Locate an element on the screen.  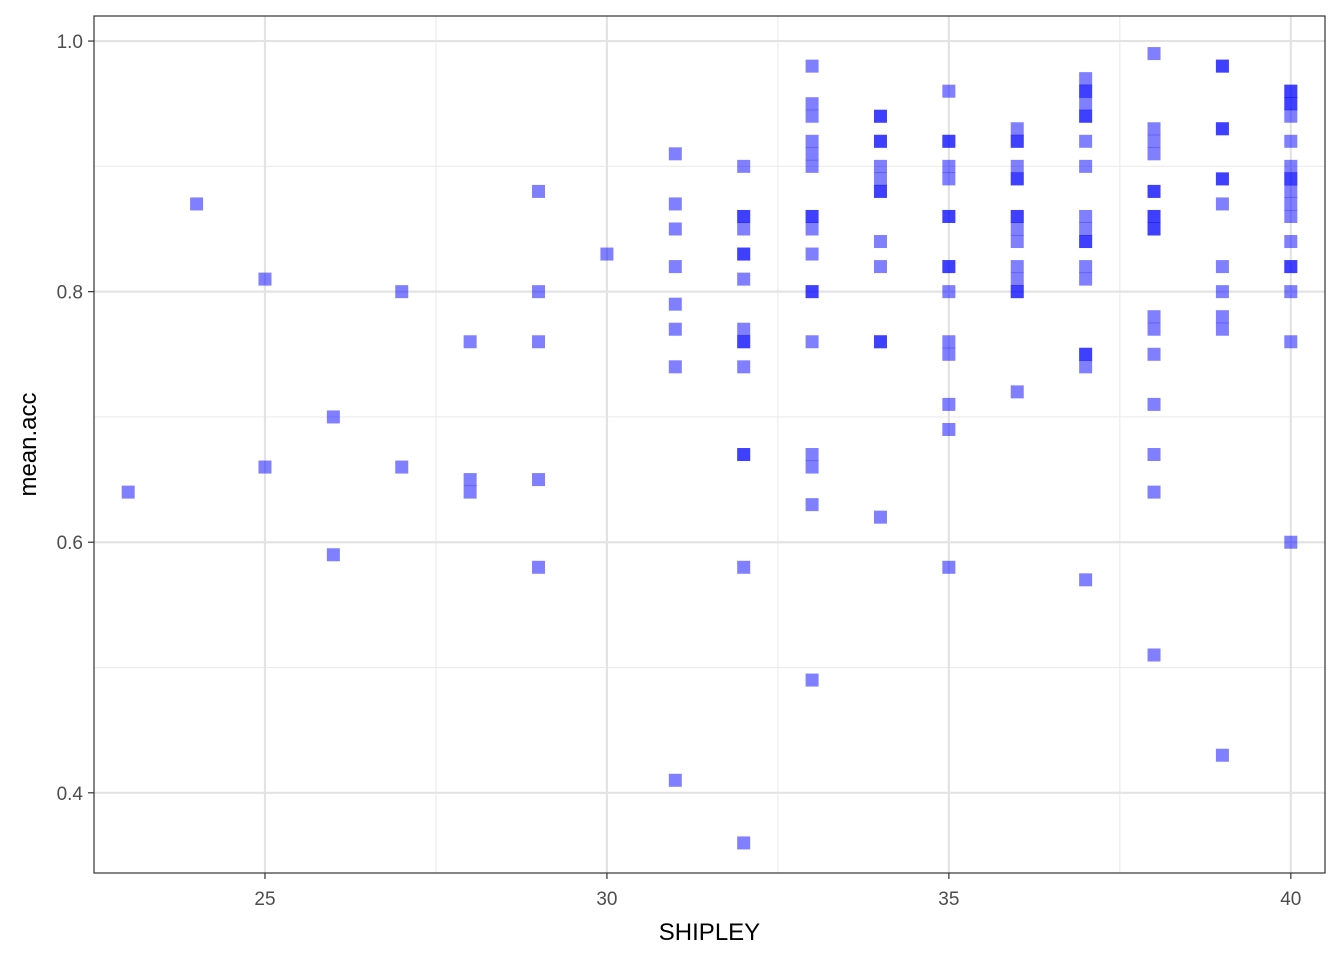
y-tick-label: 0.6 is located at coordinates (70, 543).